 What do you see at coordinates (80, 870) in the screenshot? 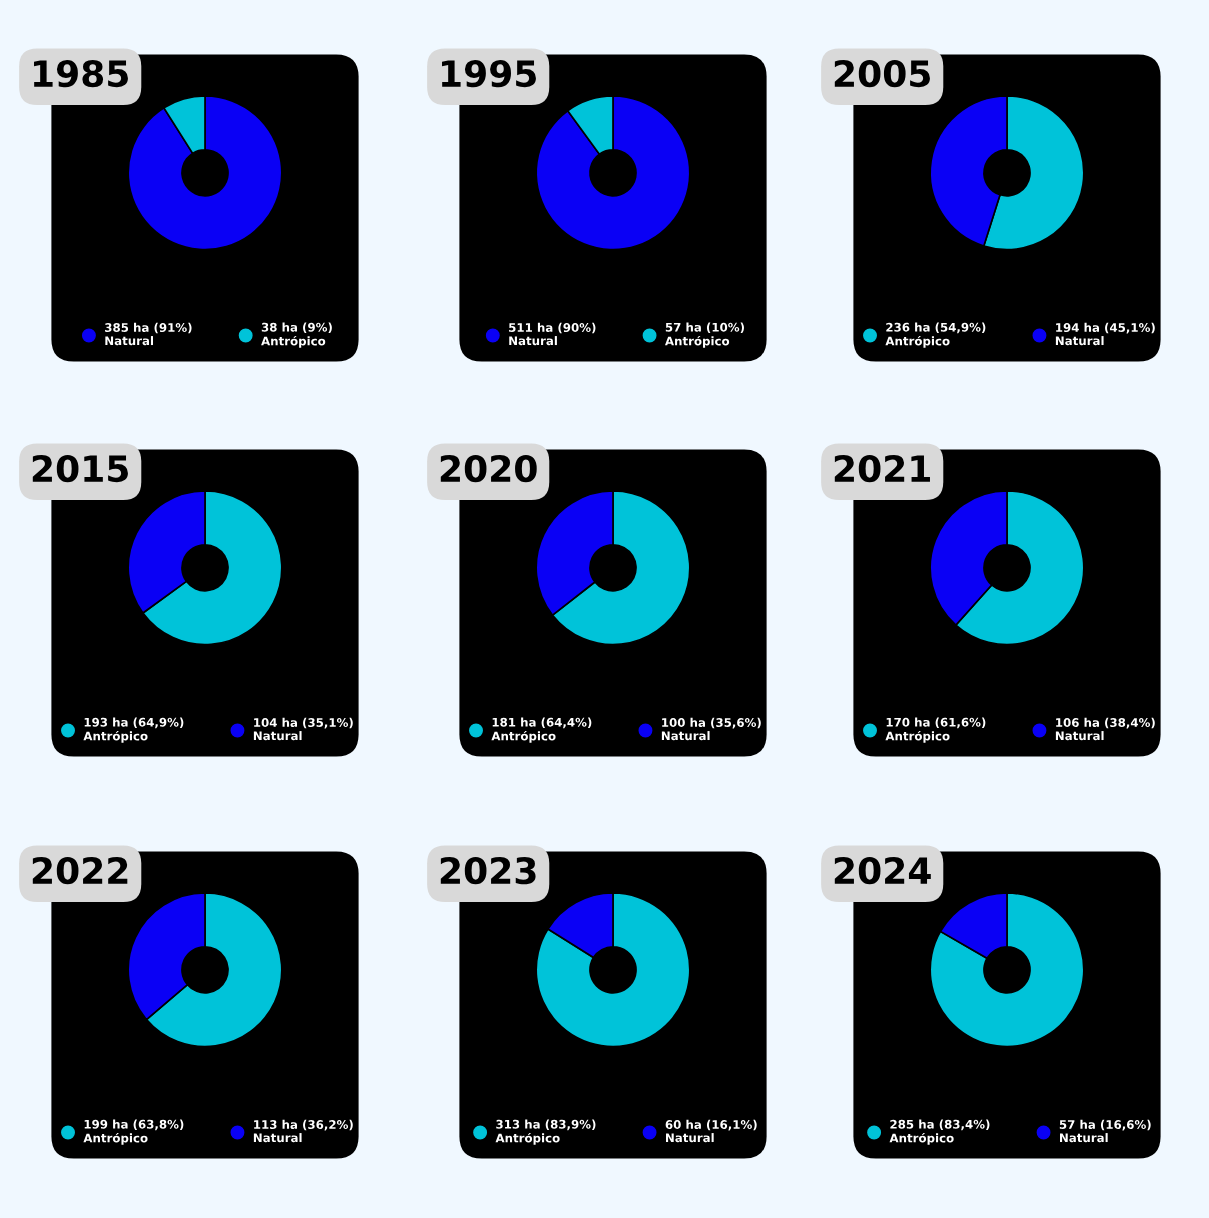
I see `chart-title: 2022` at bounding box center [80, 870].